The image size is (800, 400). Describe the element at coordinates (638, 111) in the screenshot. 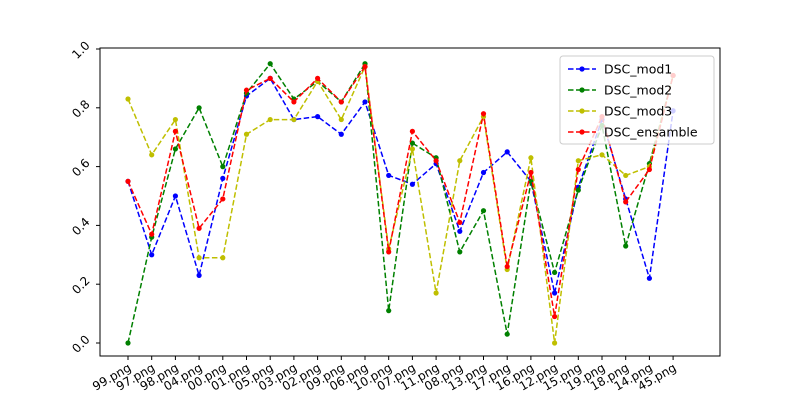

I see `legend-label: DSC_mod3` at that location.